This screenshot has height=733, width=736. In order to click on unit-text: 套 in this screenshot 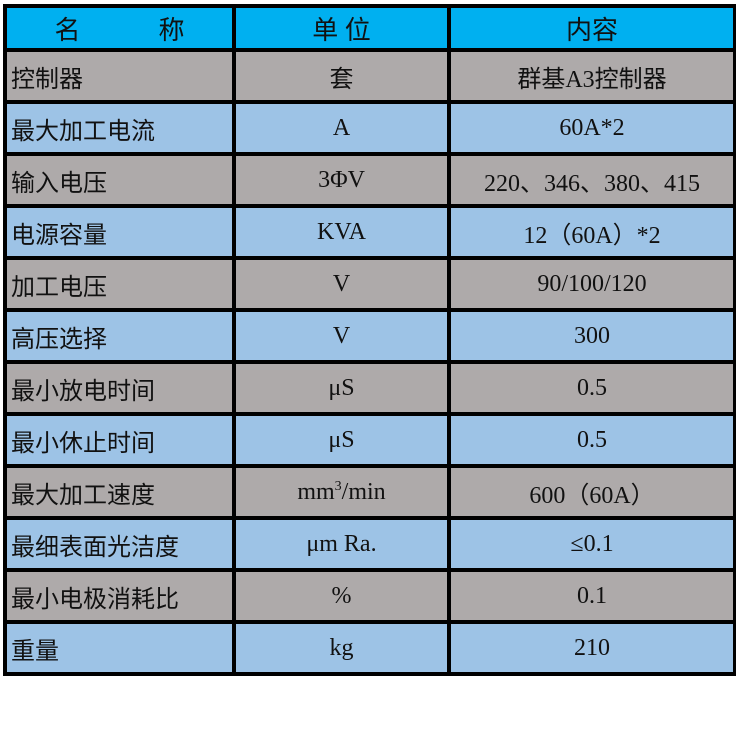, I will do `click(341, 79)`.